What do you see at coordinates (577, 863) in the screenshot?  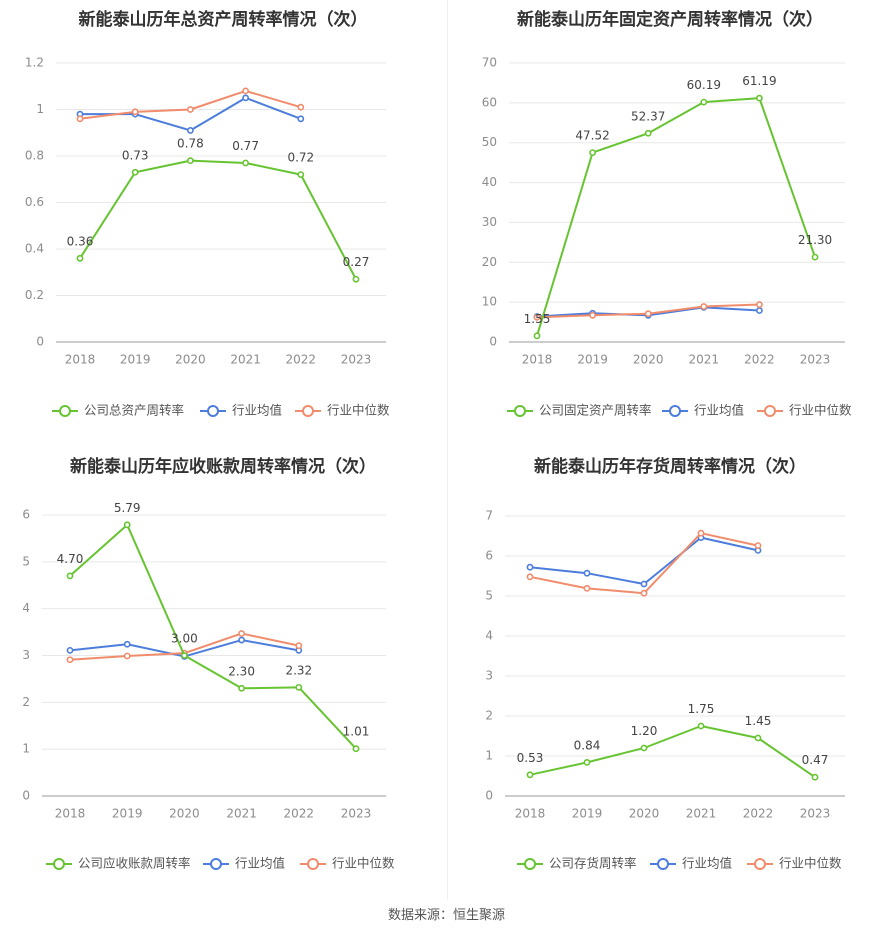 I see `legend-item-company: 公司存货周转率` at bounding box center [577, 863].